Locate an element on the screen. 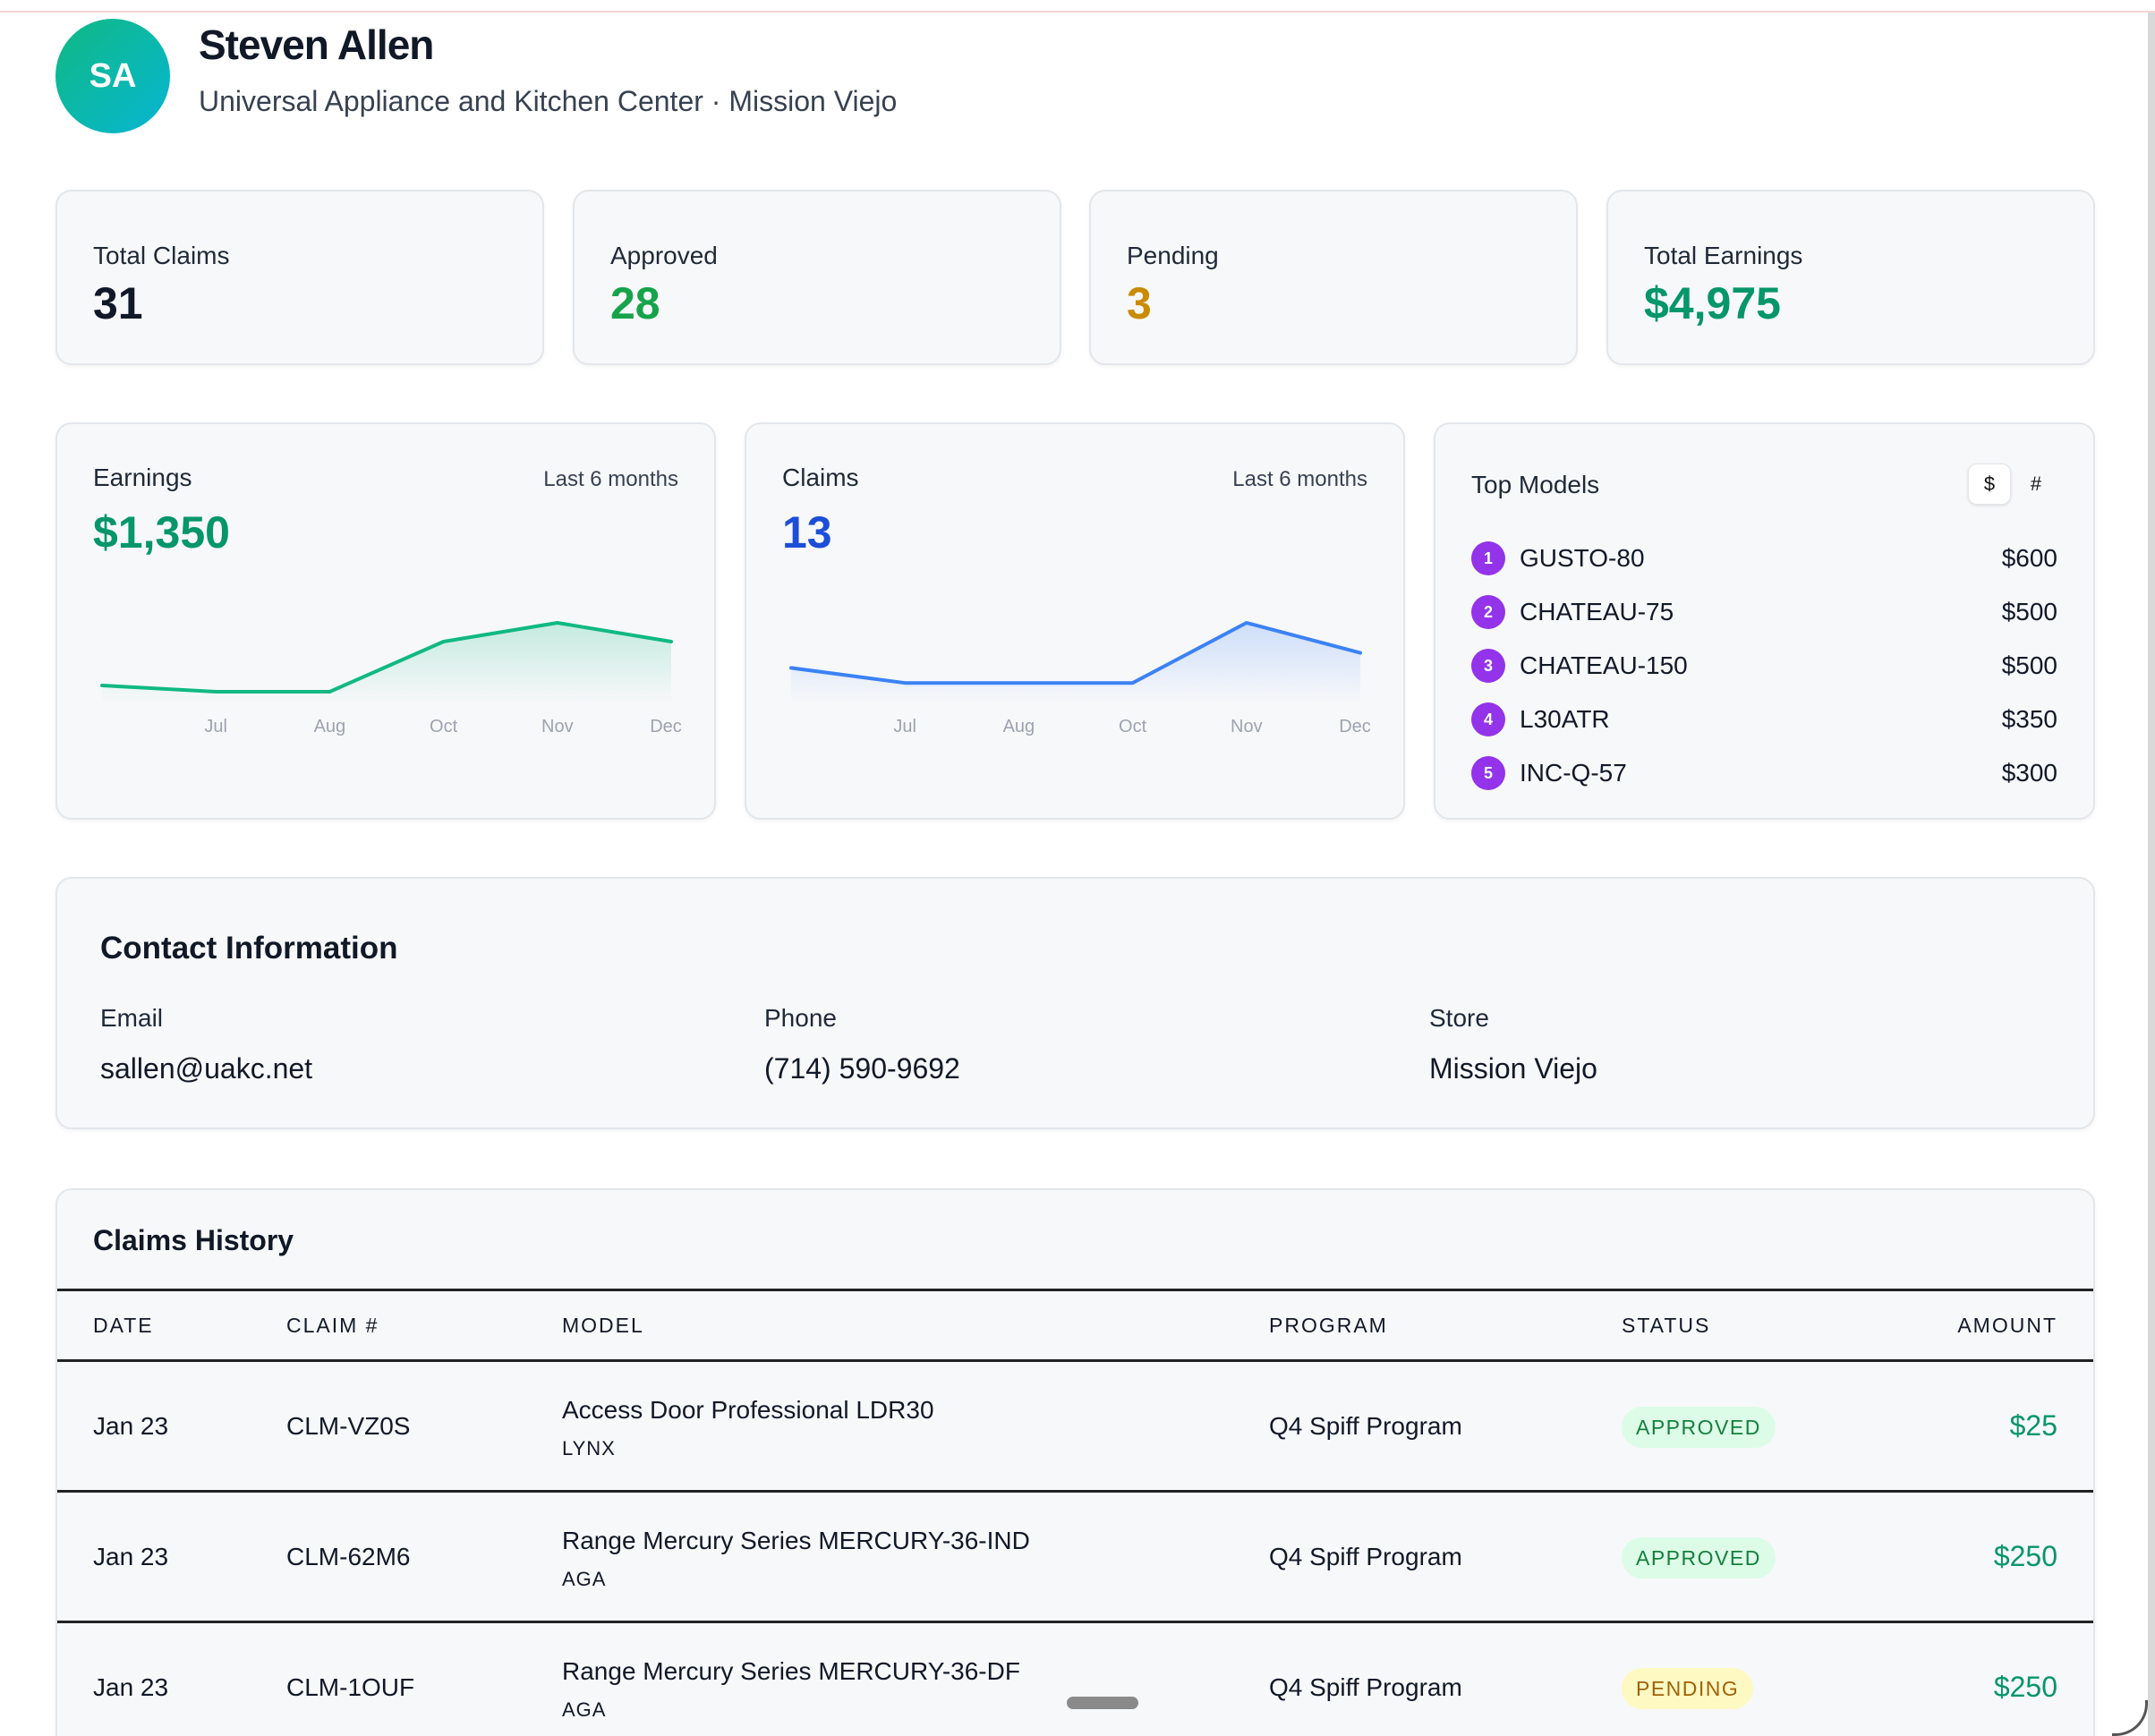 Image resolution: width=2155 pixels, height=1736 pixels. list-item: 1 GUSTO-80 $600 is located at coordinates (1764, 558).